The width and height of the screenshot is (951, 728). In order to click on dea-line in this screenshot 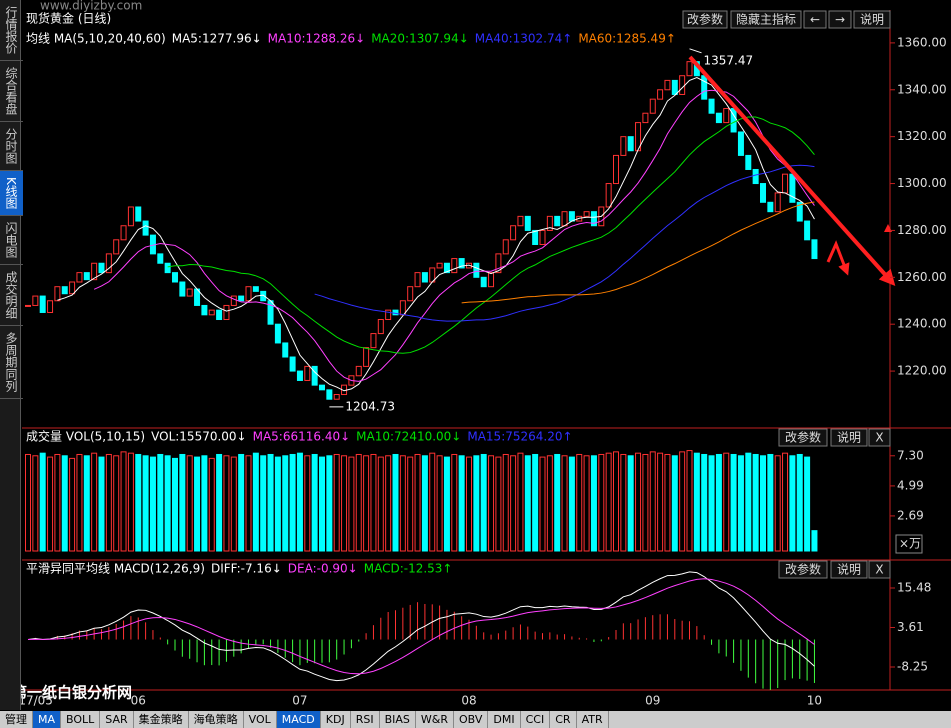, I will do `click(421, 626)`.